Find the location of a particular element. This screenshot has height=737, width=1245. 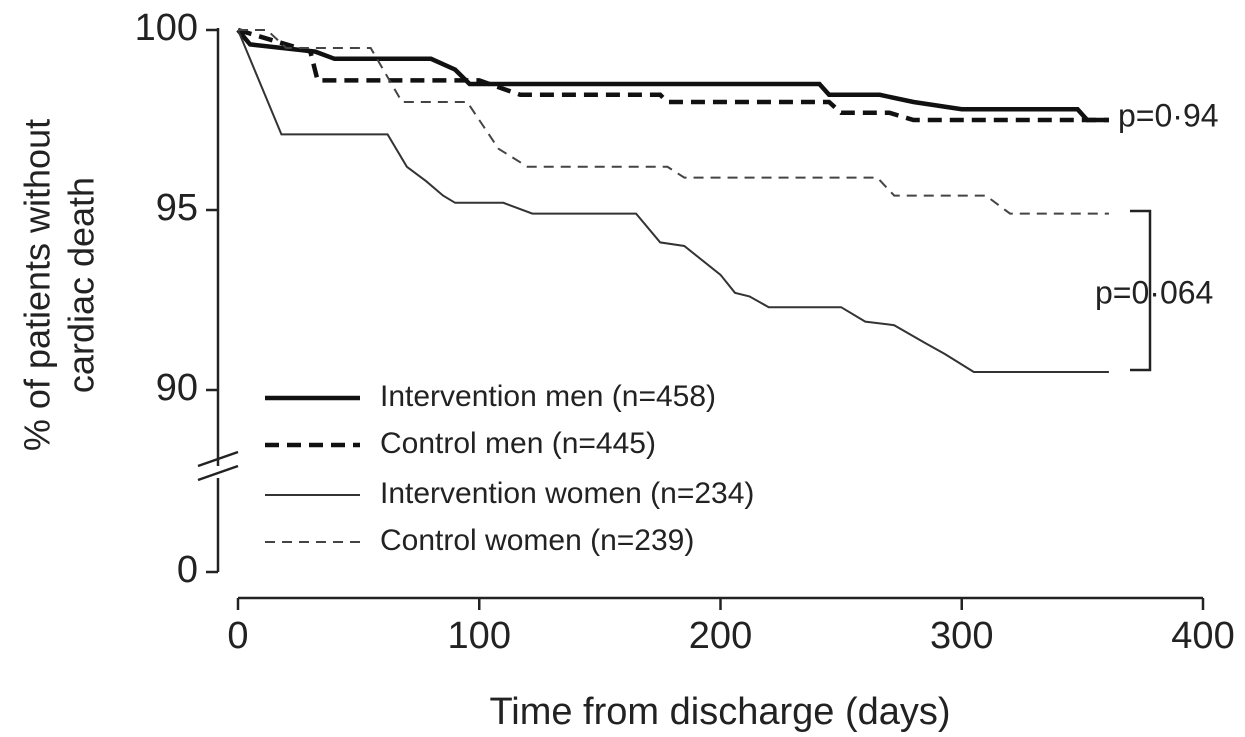

annotation: p=0·94 is located at coordinates (1168, 115).